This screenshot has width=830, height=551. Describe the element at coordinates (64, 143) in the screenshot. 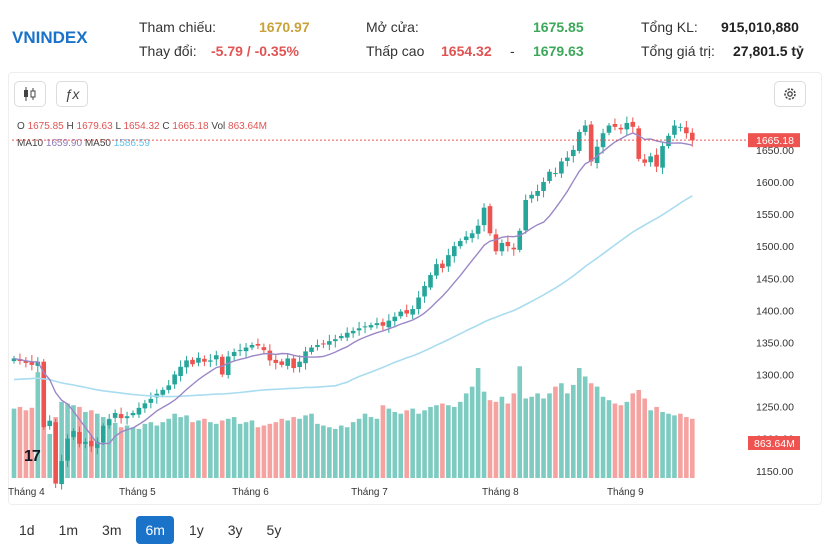

I see `legend-ma10-value: 1659.90` at that location.